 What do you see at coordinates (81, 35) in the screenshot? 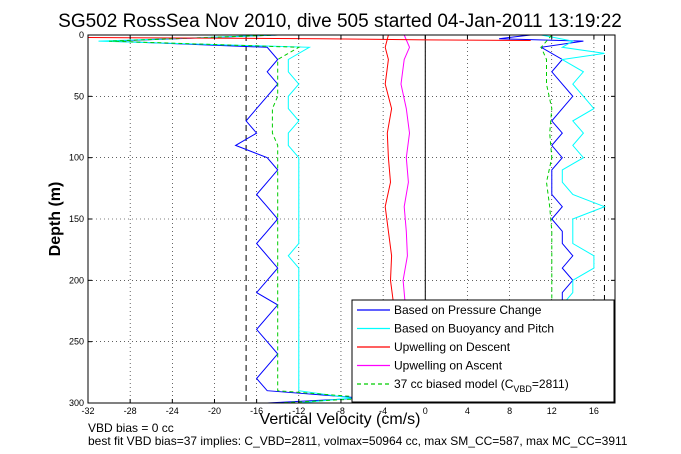
I see `y-tick-label: 0` at bounding box center [81, 35].